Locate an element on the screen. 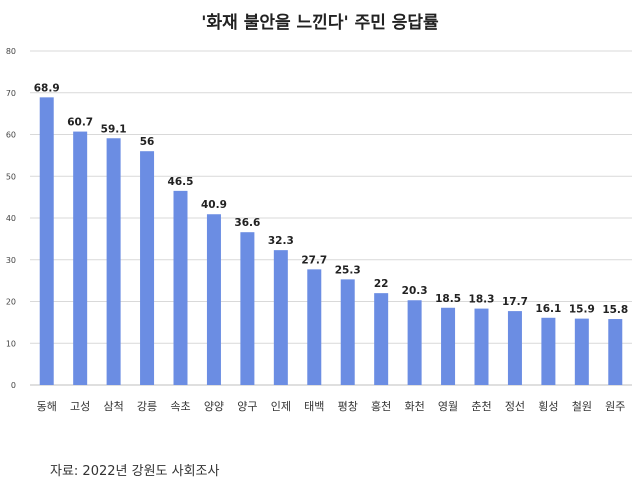  data-label: 68.9 is located at coordinates (47, 88).